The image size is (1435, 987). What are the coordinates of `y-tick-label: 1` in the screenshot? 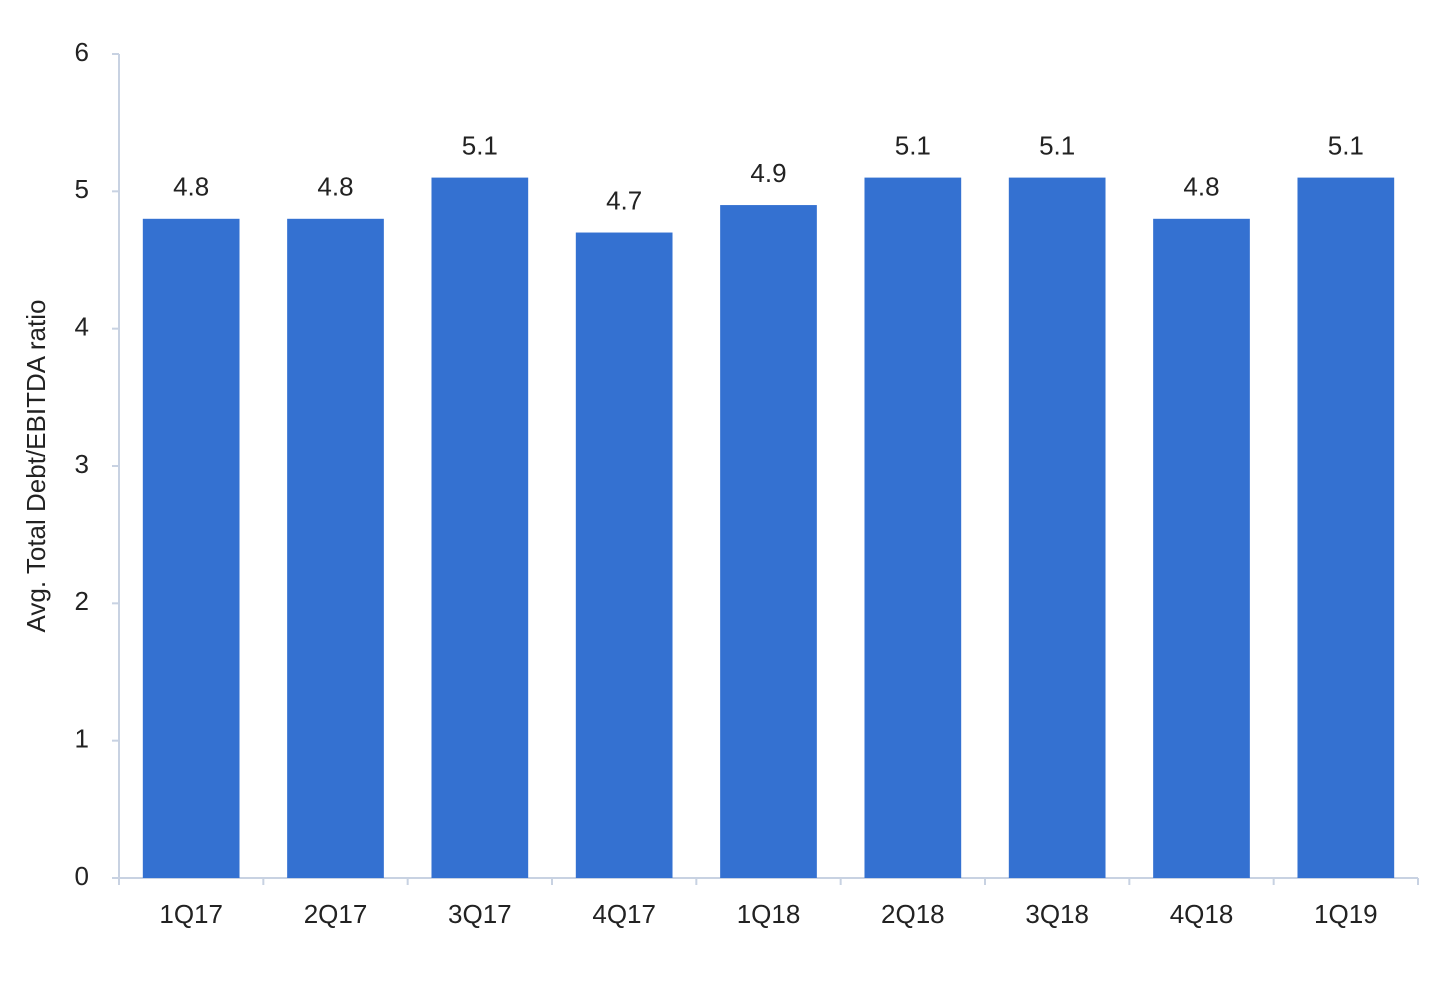 It's located at (82, 739).